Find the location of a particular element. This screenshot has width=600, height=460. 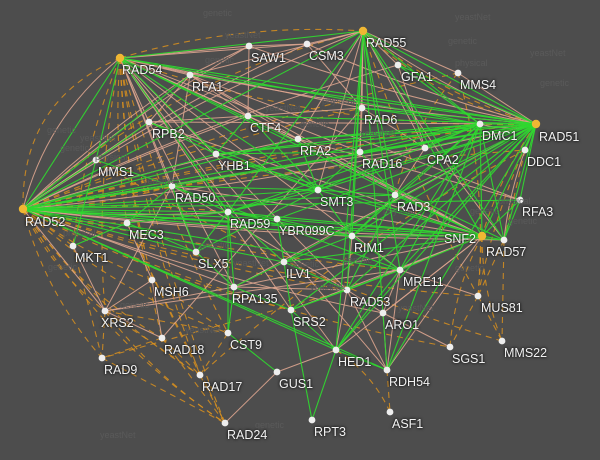

node-mms22 is located at coordinates (502, 341).